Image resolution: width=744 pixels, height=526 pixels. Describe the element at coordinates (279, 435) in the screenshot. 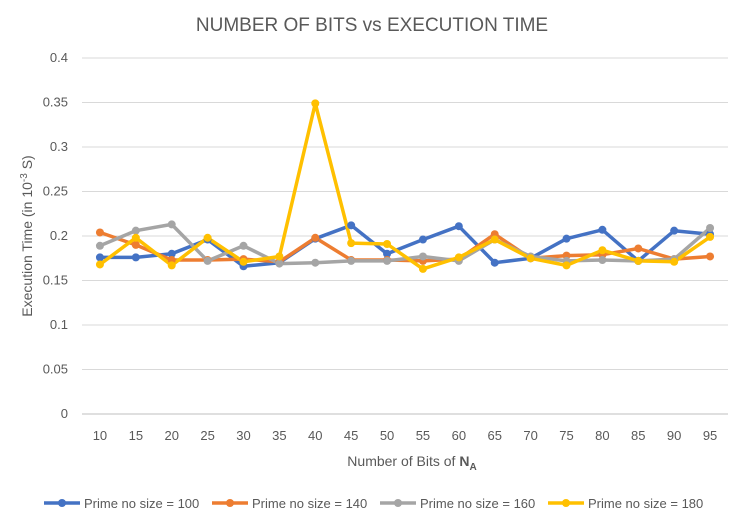

I see `x-tick-label: 35` at that location.